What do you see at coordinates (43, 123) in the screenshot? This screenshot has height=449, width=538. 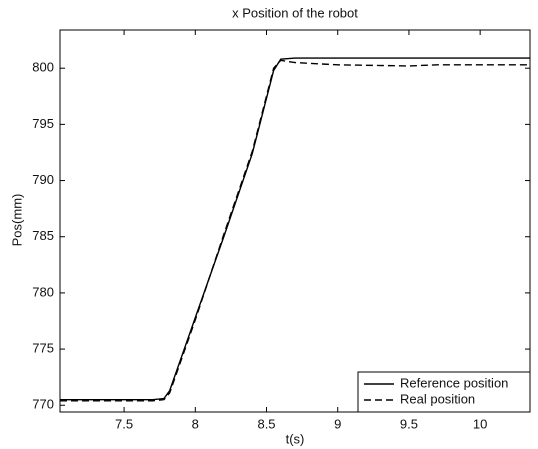 I see `y-tick-label: 795` at bounding box center [43, 123].